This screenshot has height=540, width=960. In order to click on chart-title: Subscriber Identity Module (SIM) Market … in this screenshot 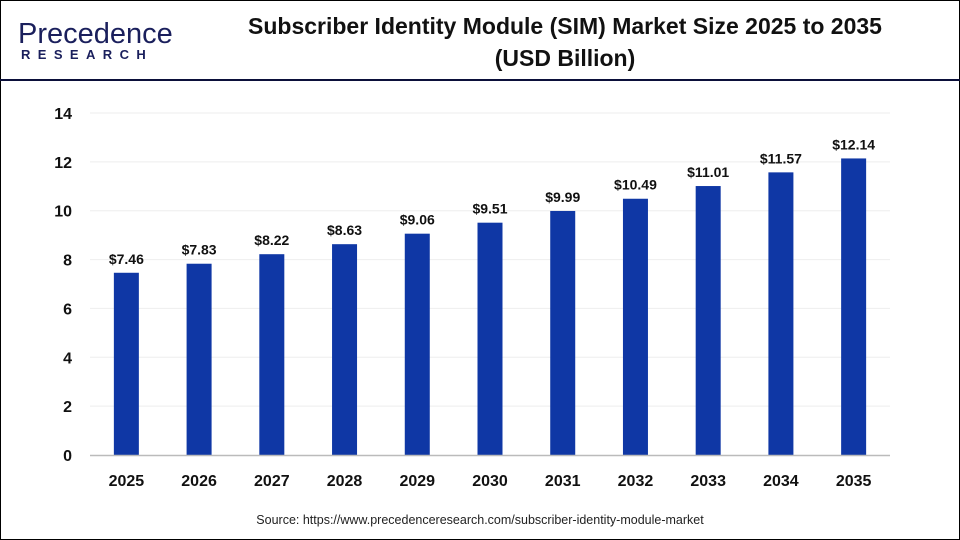, I will do `click(565, 42)`.